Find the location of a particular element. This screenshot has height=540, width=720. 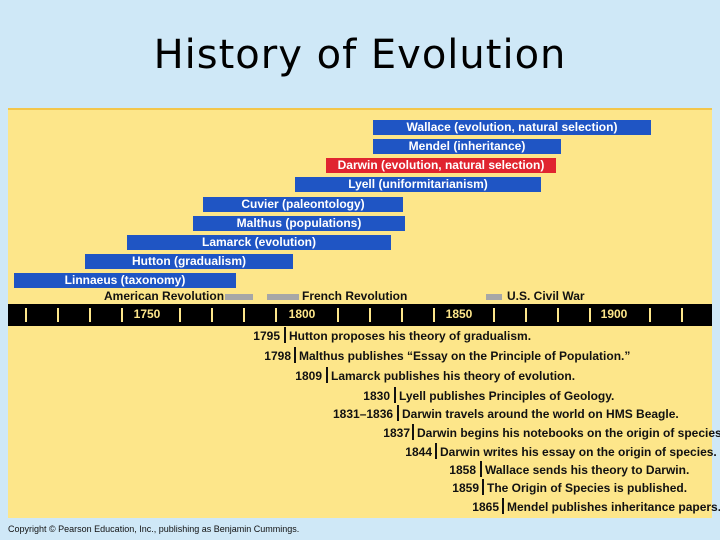

axis-year-1850: 1850 is located at coordinates (459, 314).